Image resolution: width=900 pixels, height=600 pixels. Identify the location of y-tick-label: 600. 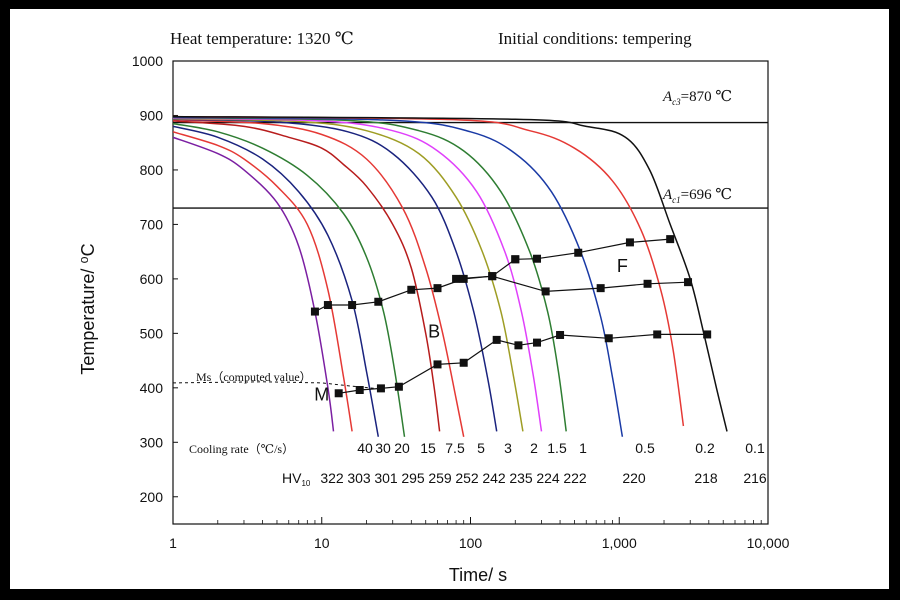
(152, 279).